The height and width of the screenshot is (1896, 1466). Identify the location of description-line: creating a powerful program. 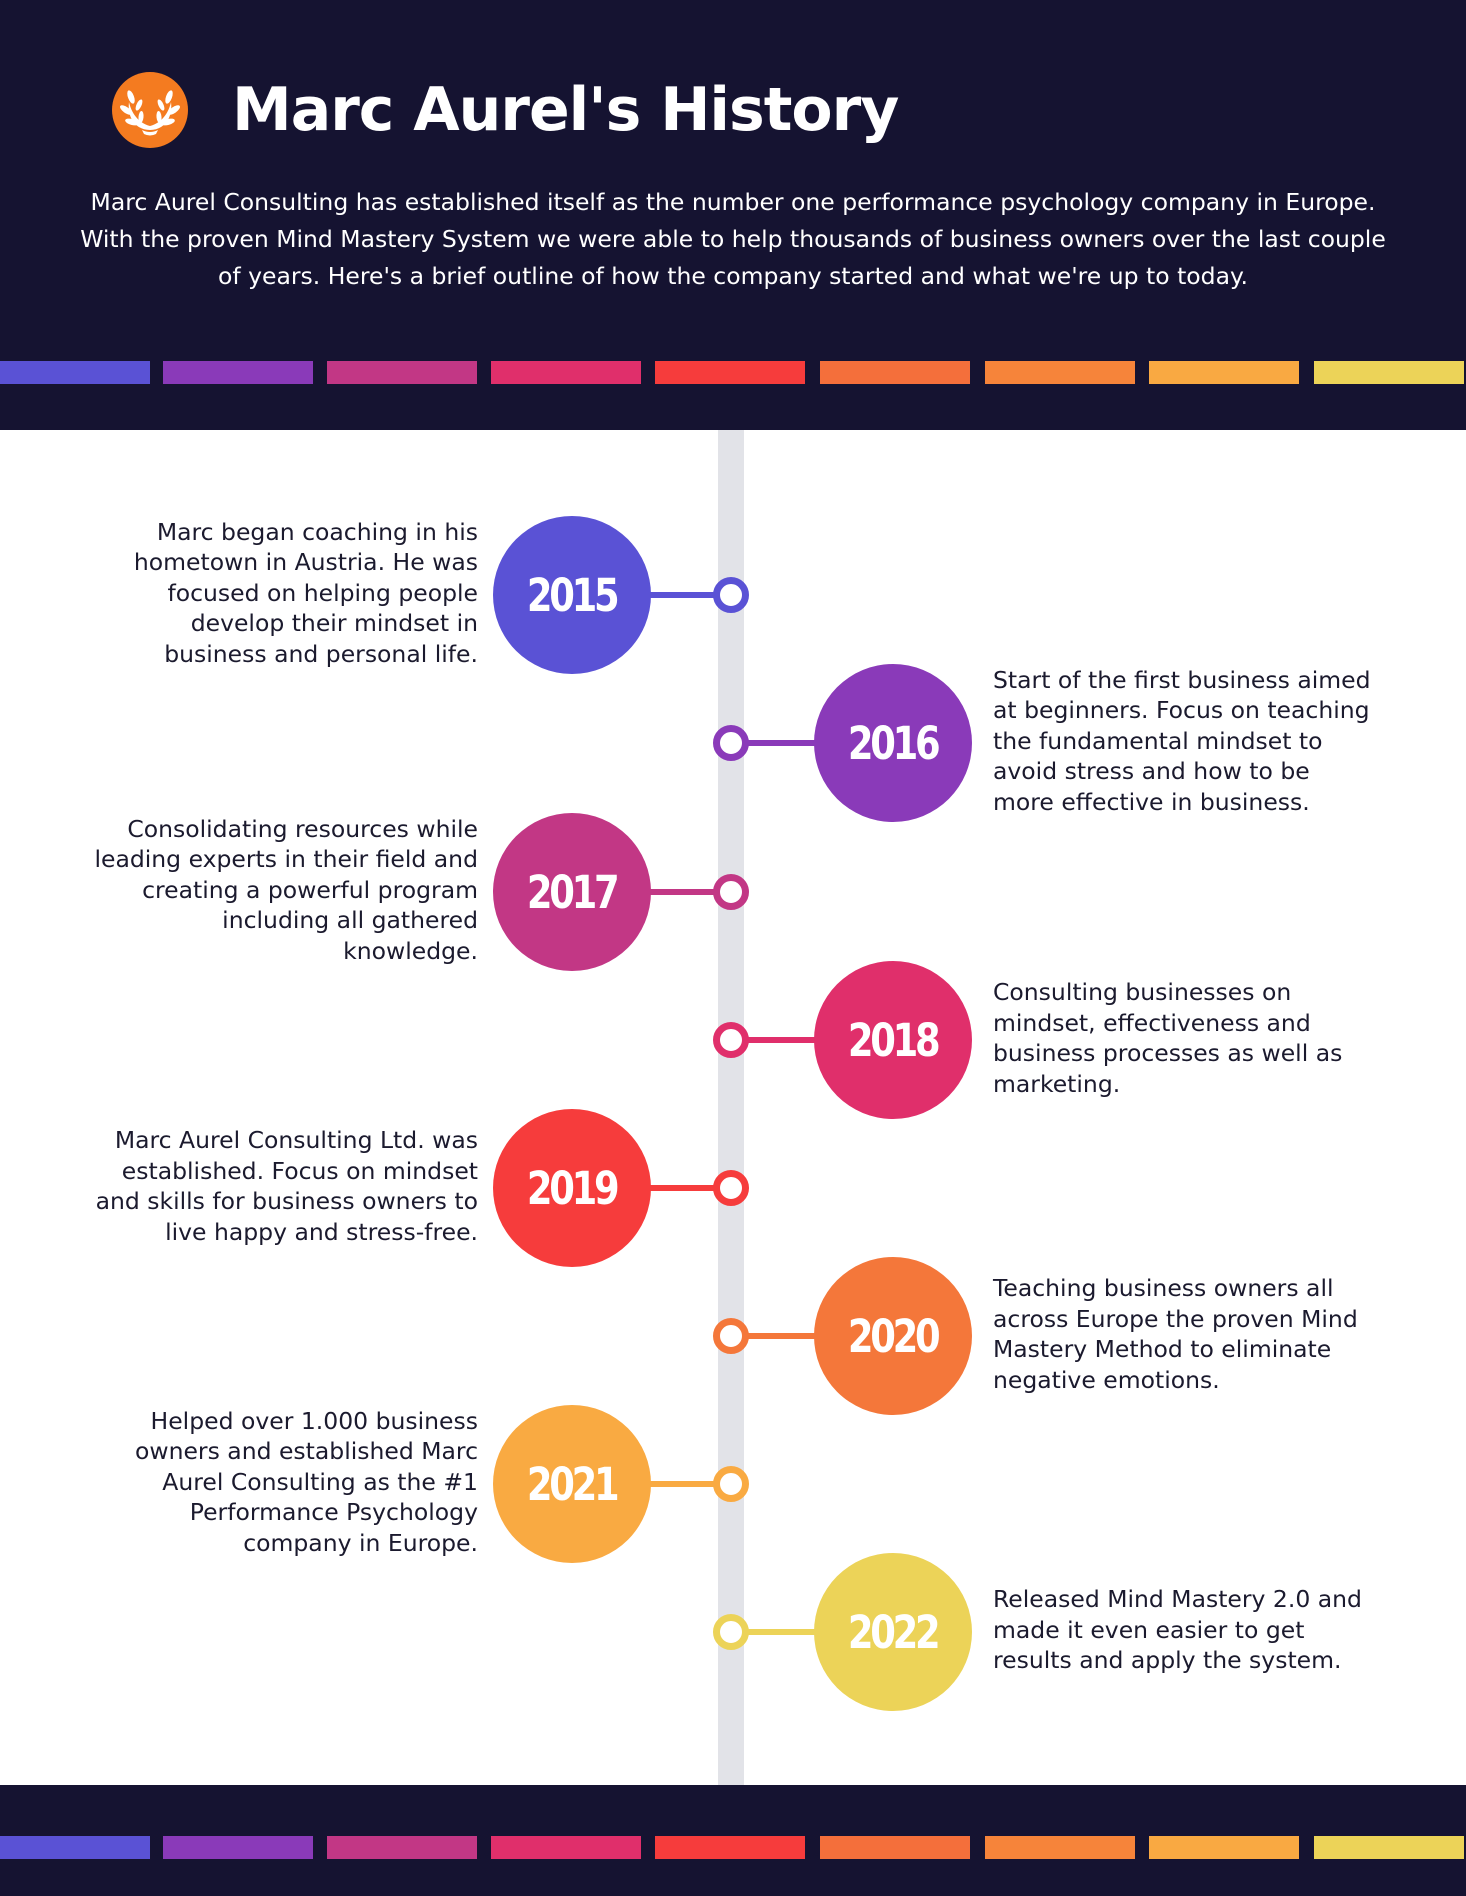
(310, 889).